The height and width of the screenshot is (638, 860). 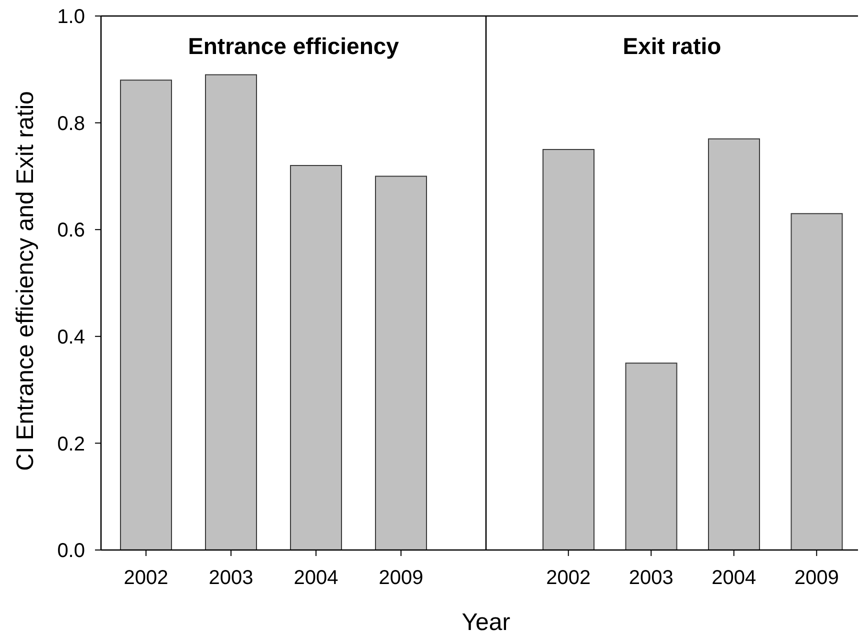 I want to click on y-tick-label: 0.6, so click(x=71, y=231).